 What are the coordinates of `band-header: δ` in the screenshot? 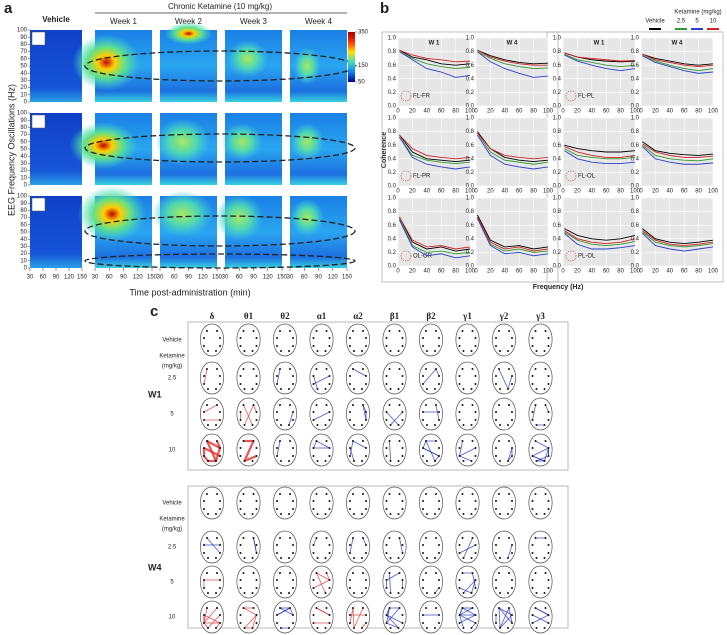 It's located at (212, 316).